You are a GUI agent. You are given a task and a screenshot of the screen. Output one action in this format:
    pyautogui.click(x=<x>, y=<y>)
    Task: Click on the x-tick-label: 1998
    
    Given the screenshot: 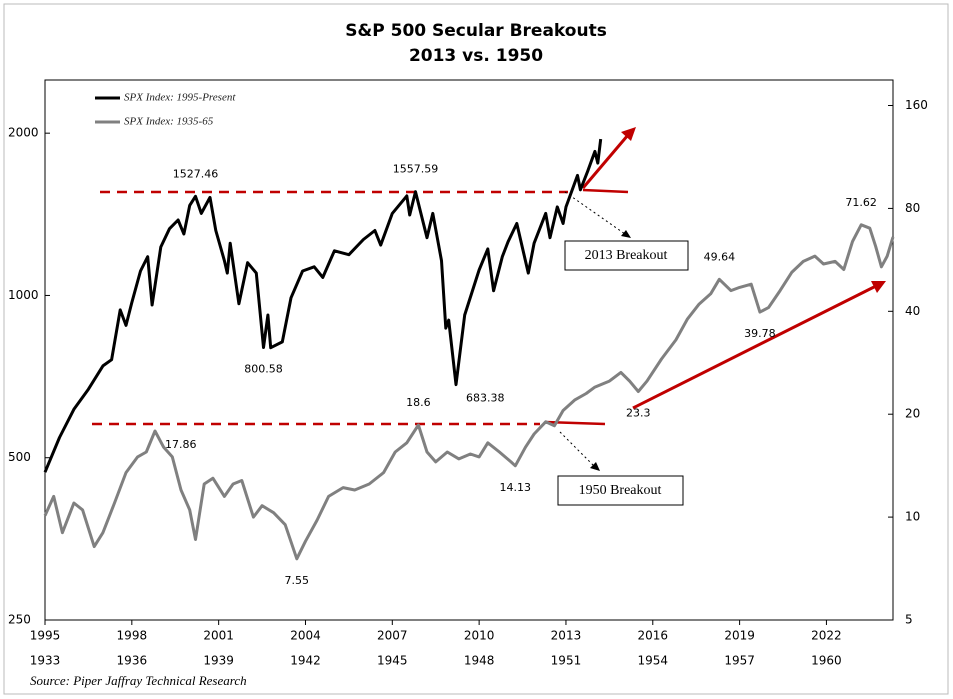 What is the action you would take?
    pyautogui.click(x=132, y=636)
    